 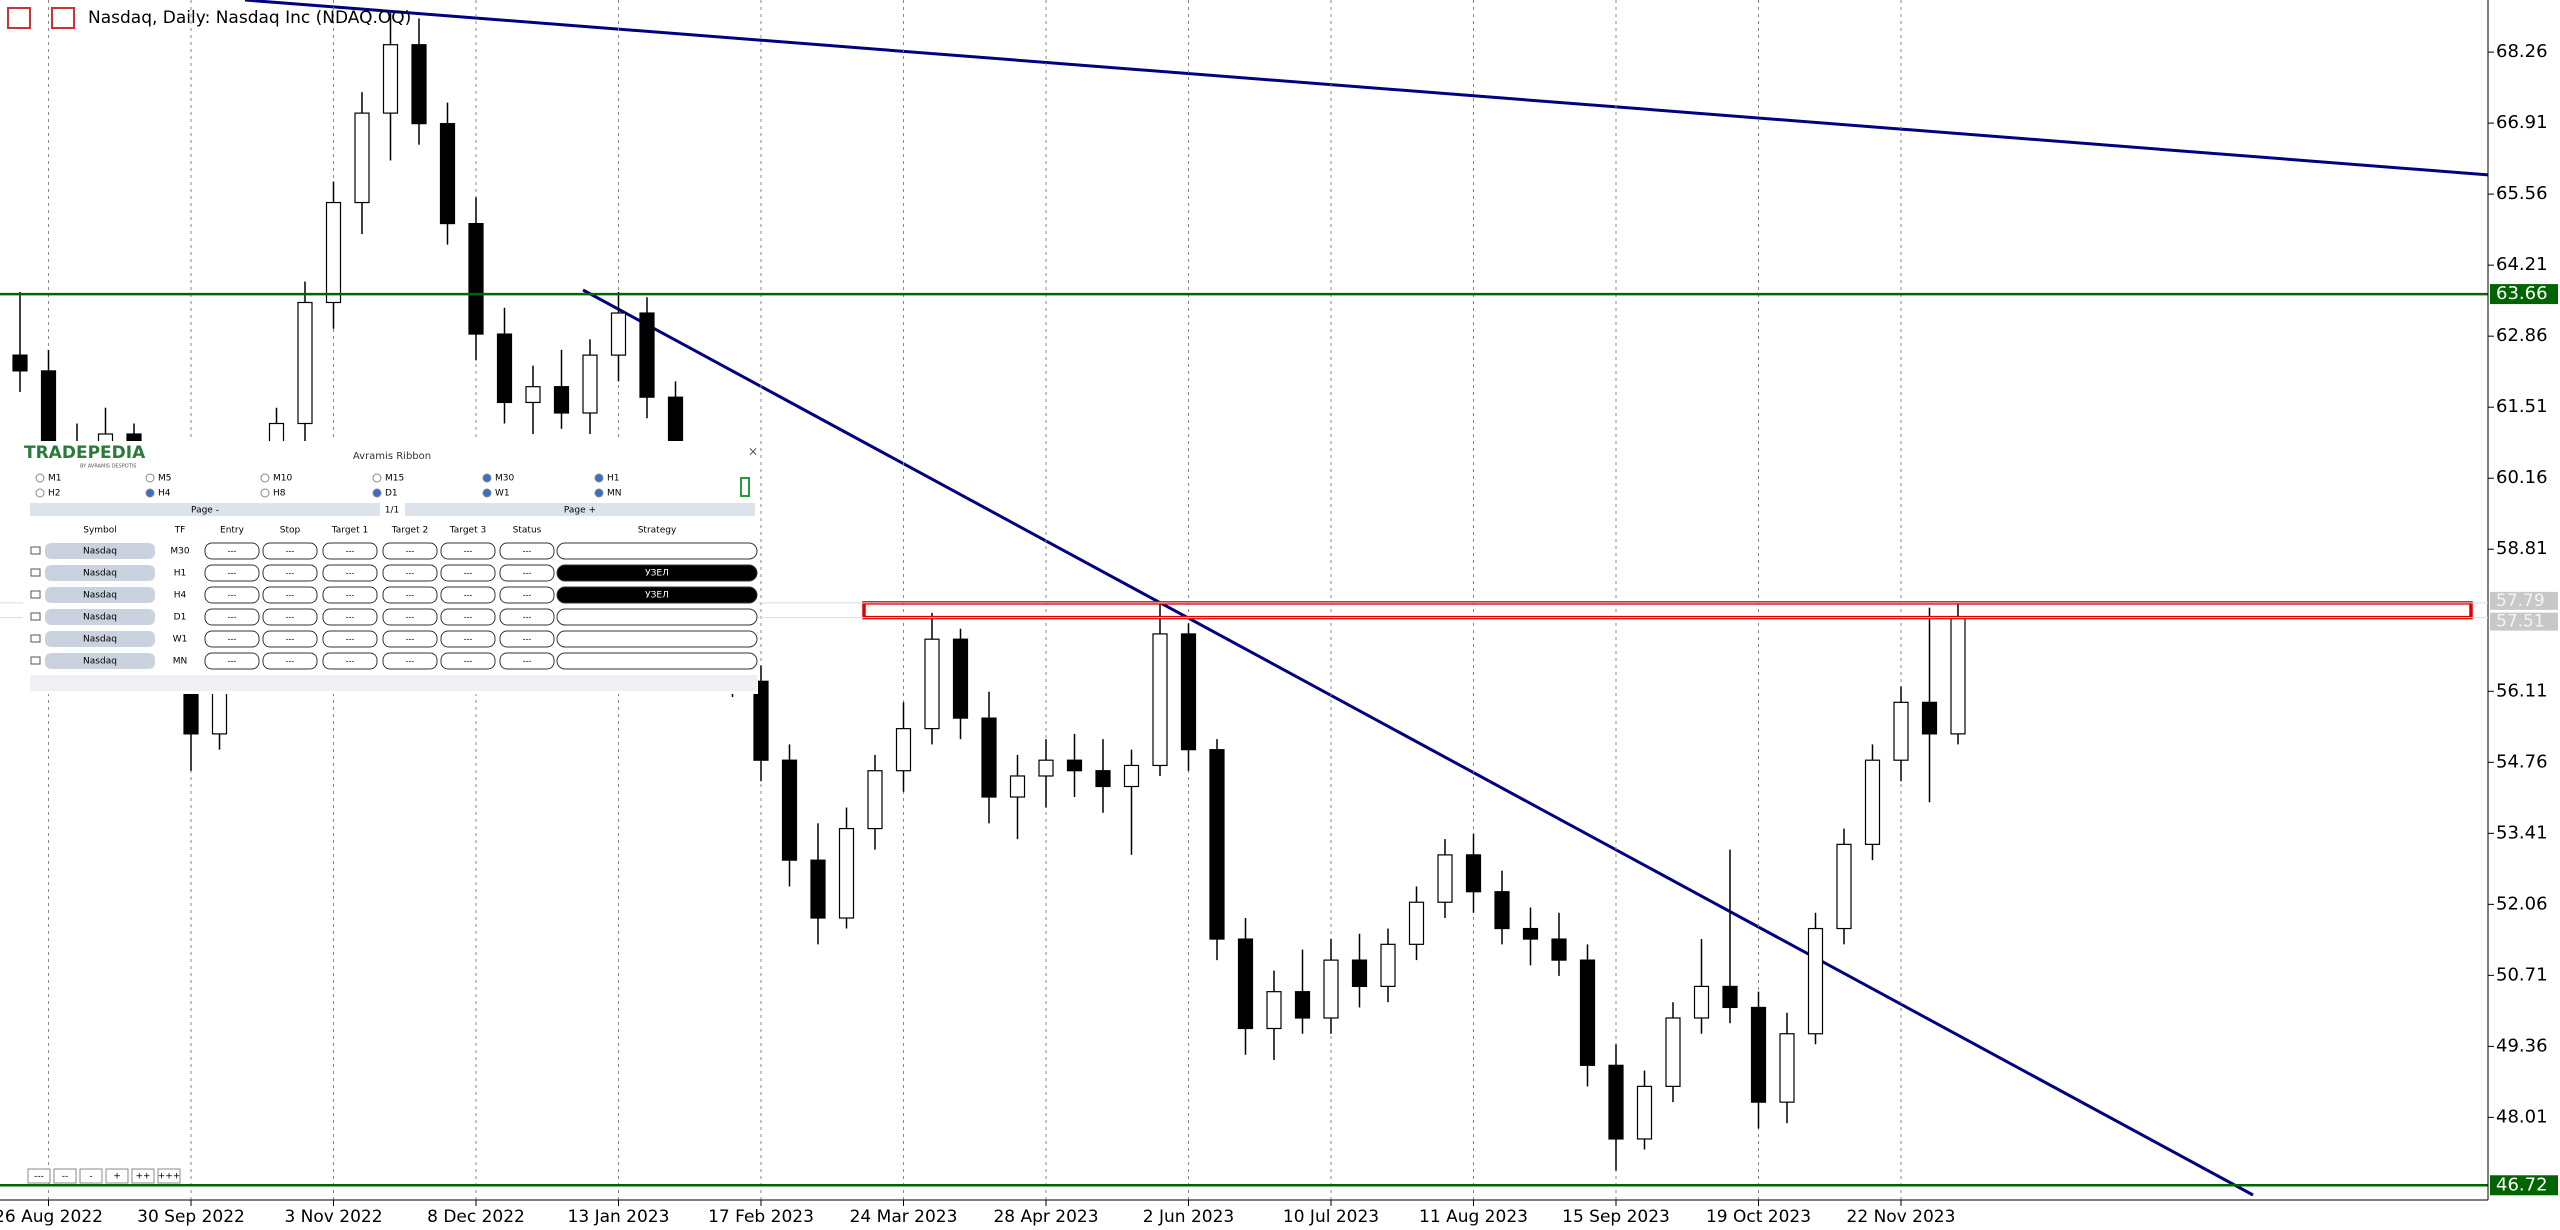 What do you see at coordinates (753, 452) in the screenshot?
I see `close-button: ×` at bounding box center [753, 452].